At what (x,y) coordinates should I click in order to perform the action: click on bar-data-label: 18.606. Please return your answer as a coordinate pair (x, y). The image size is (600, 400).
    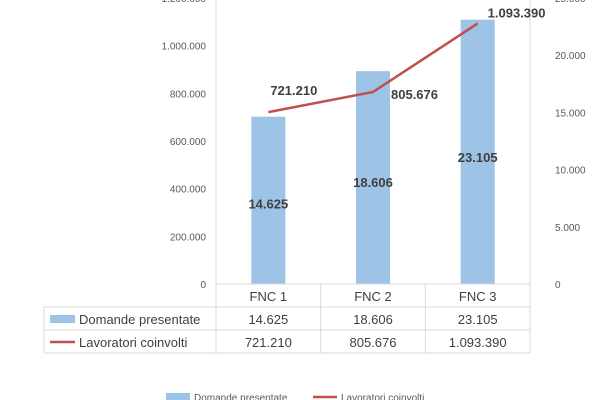
    Looking at the image, I should click on (373, 182).